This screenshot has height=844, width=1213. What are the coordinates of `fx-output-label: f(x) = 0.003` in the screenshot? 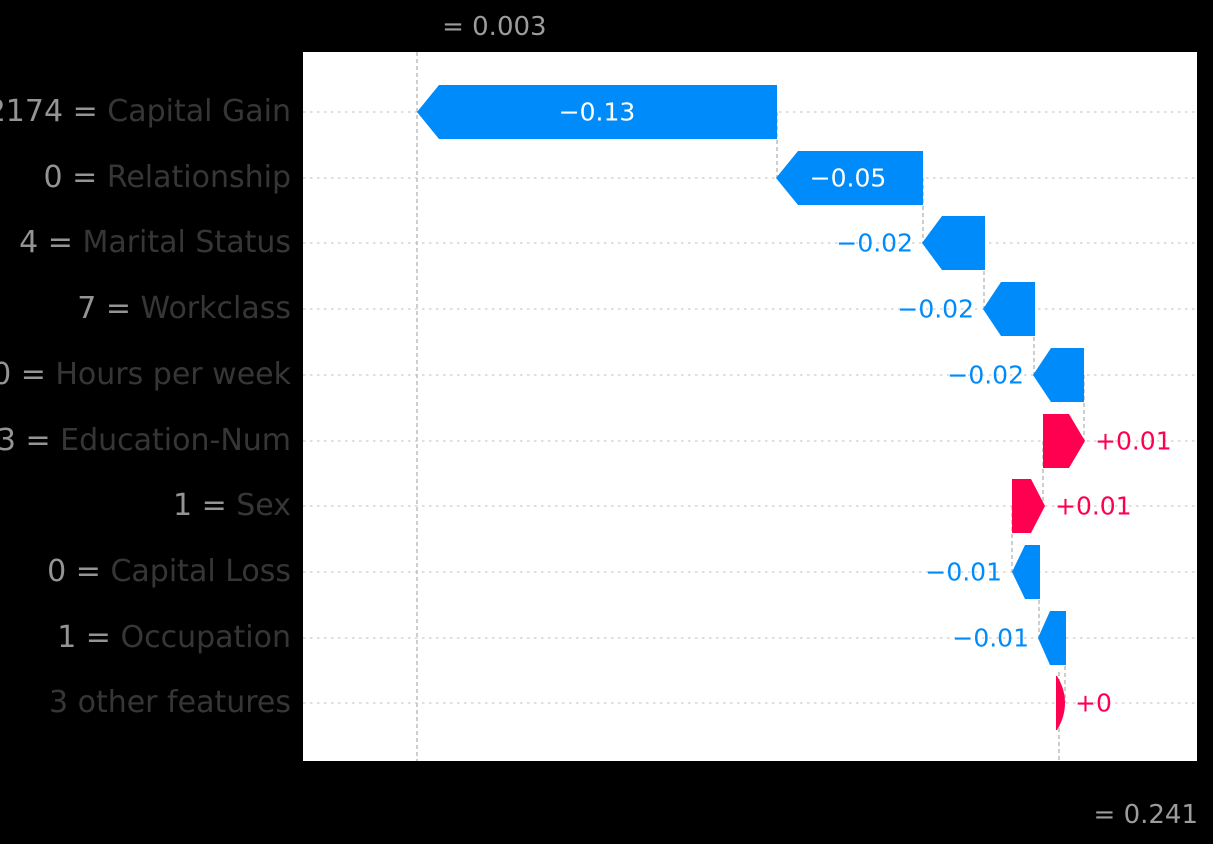 It's located at (468, 27).